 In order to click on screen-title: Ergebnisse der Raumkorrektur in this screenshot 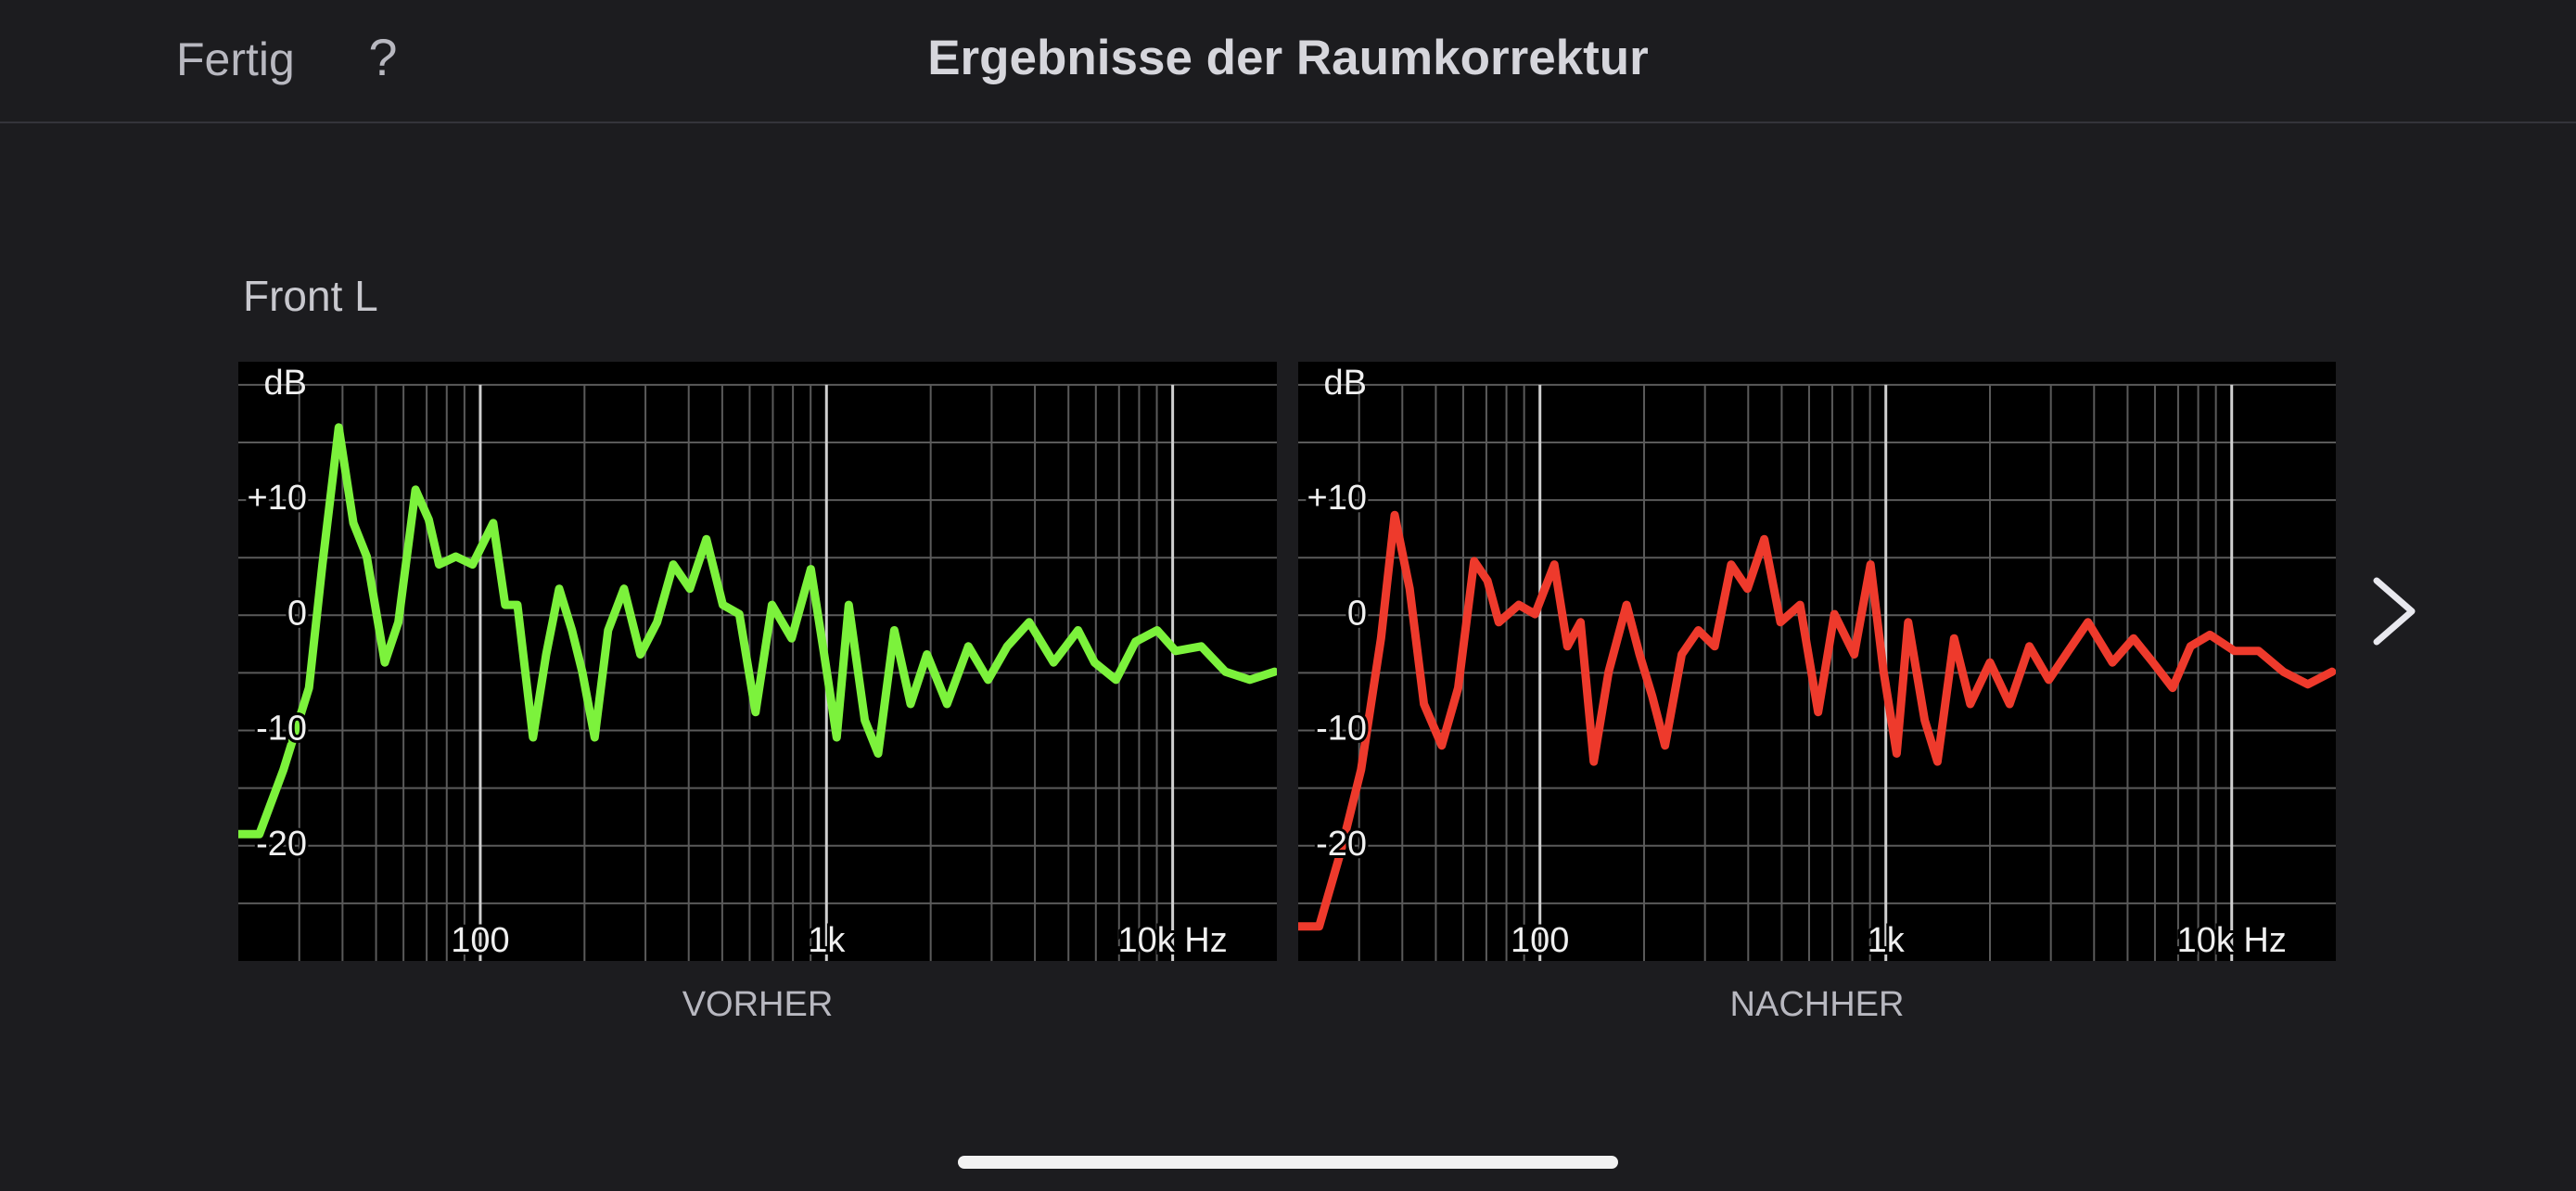, I will do `click(1288, 58)`.